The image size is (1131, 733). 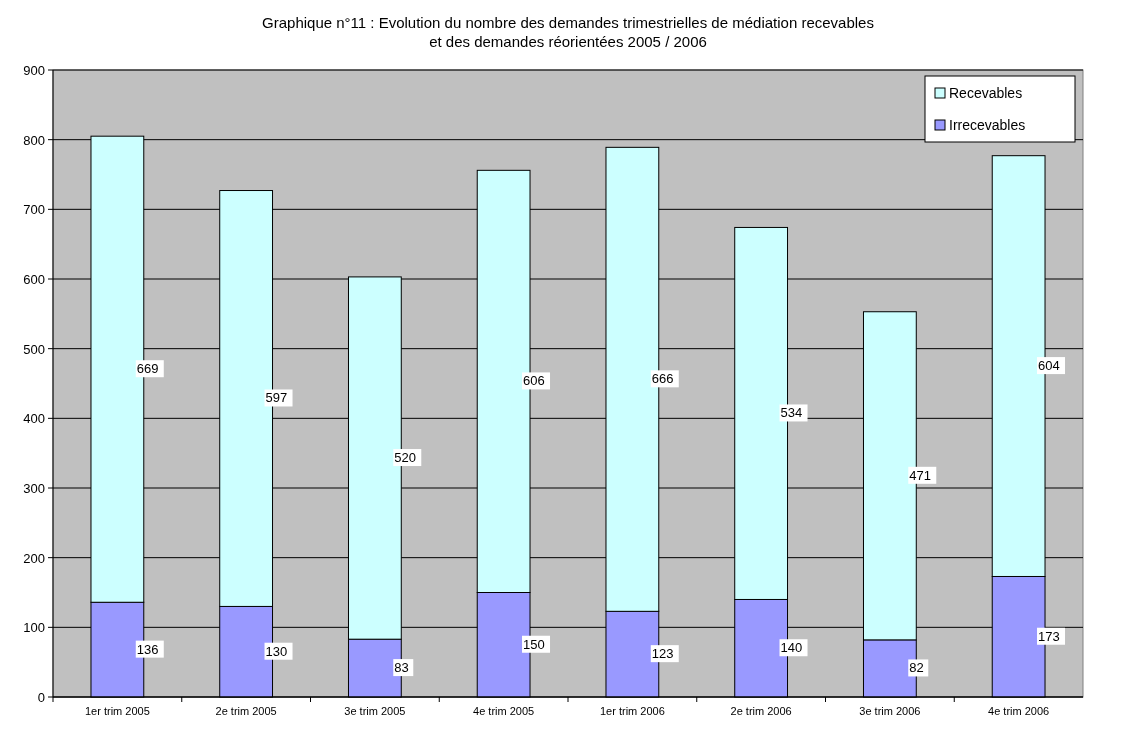 I want to click on data-label: 597, so click(x=276, y=398).